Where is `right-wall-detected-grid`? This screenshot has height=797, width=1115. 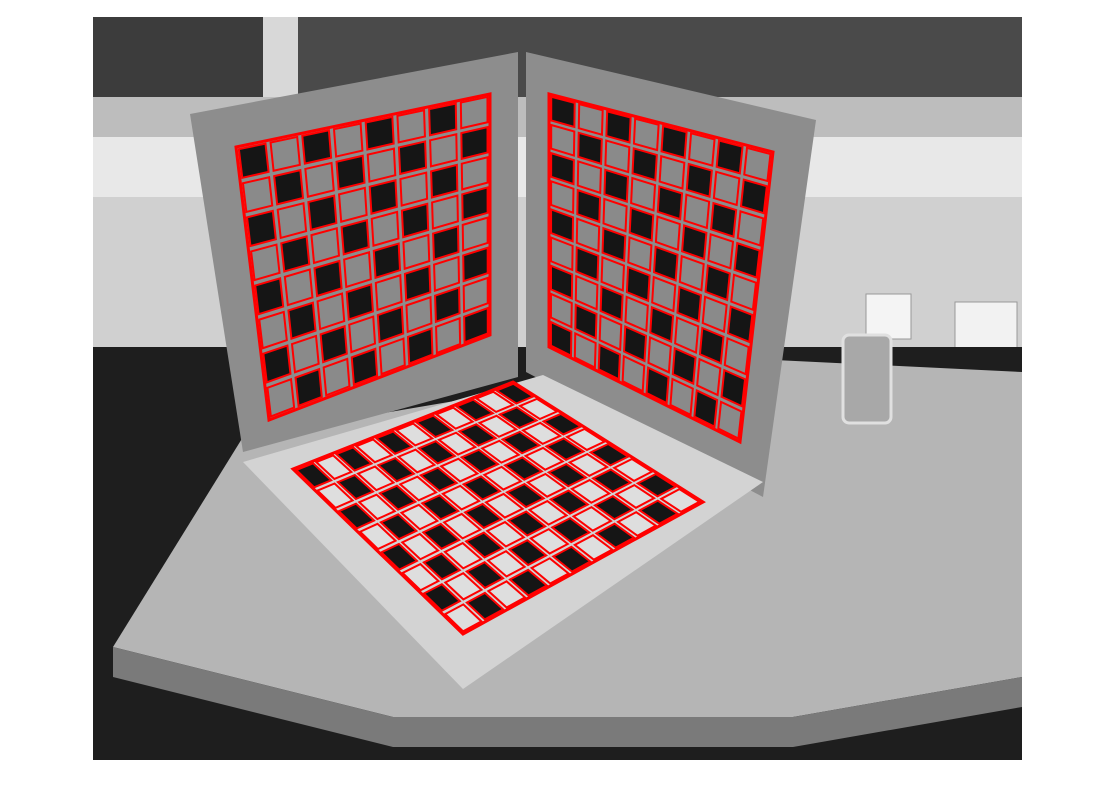 right-wall-detected-grid is located at coordinates (661, 268).